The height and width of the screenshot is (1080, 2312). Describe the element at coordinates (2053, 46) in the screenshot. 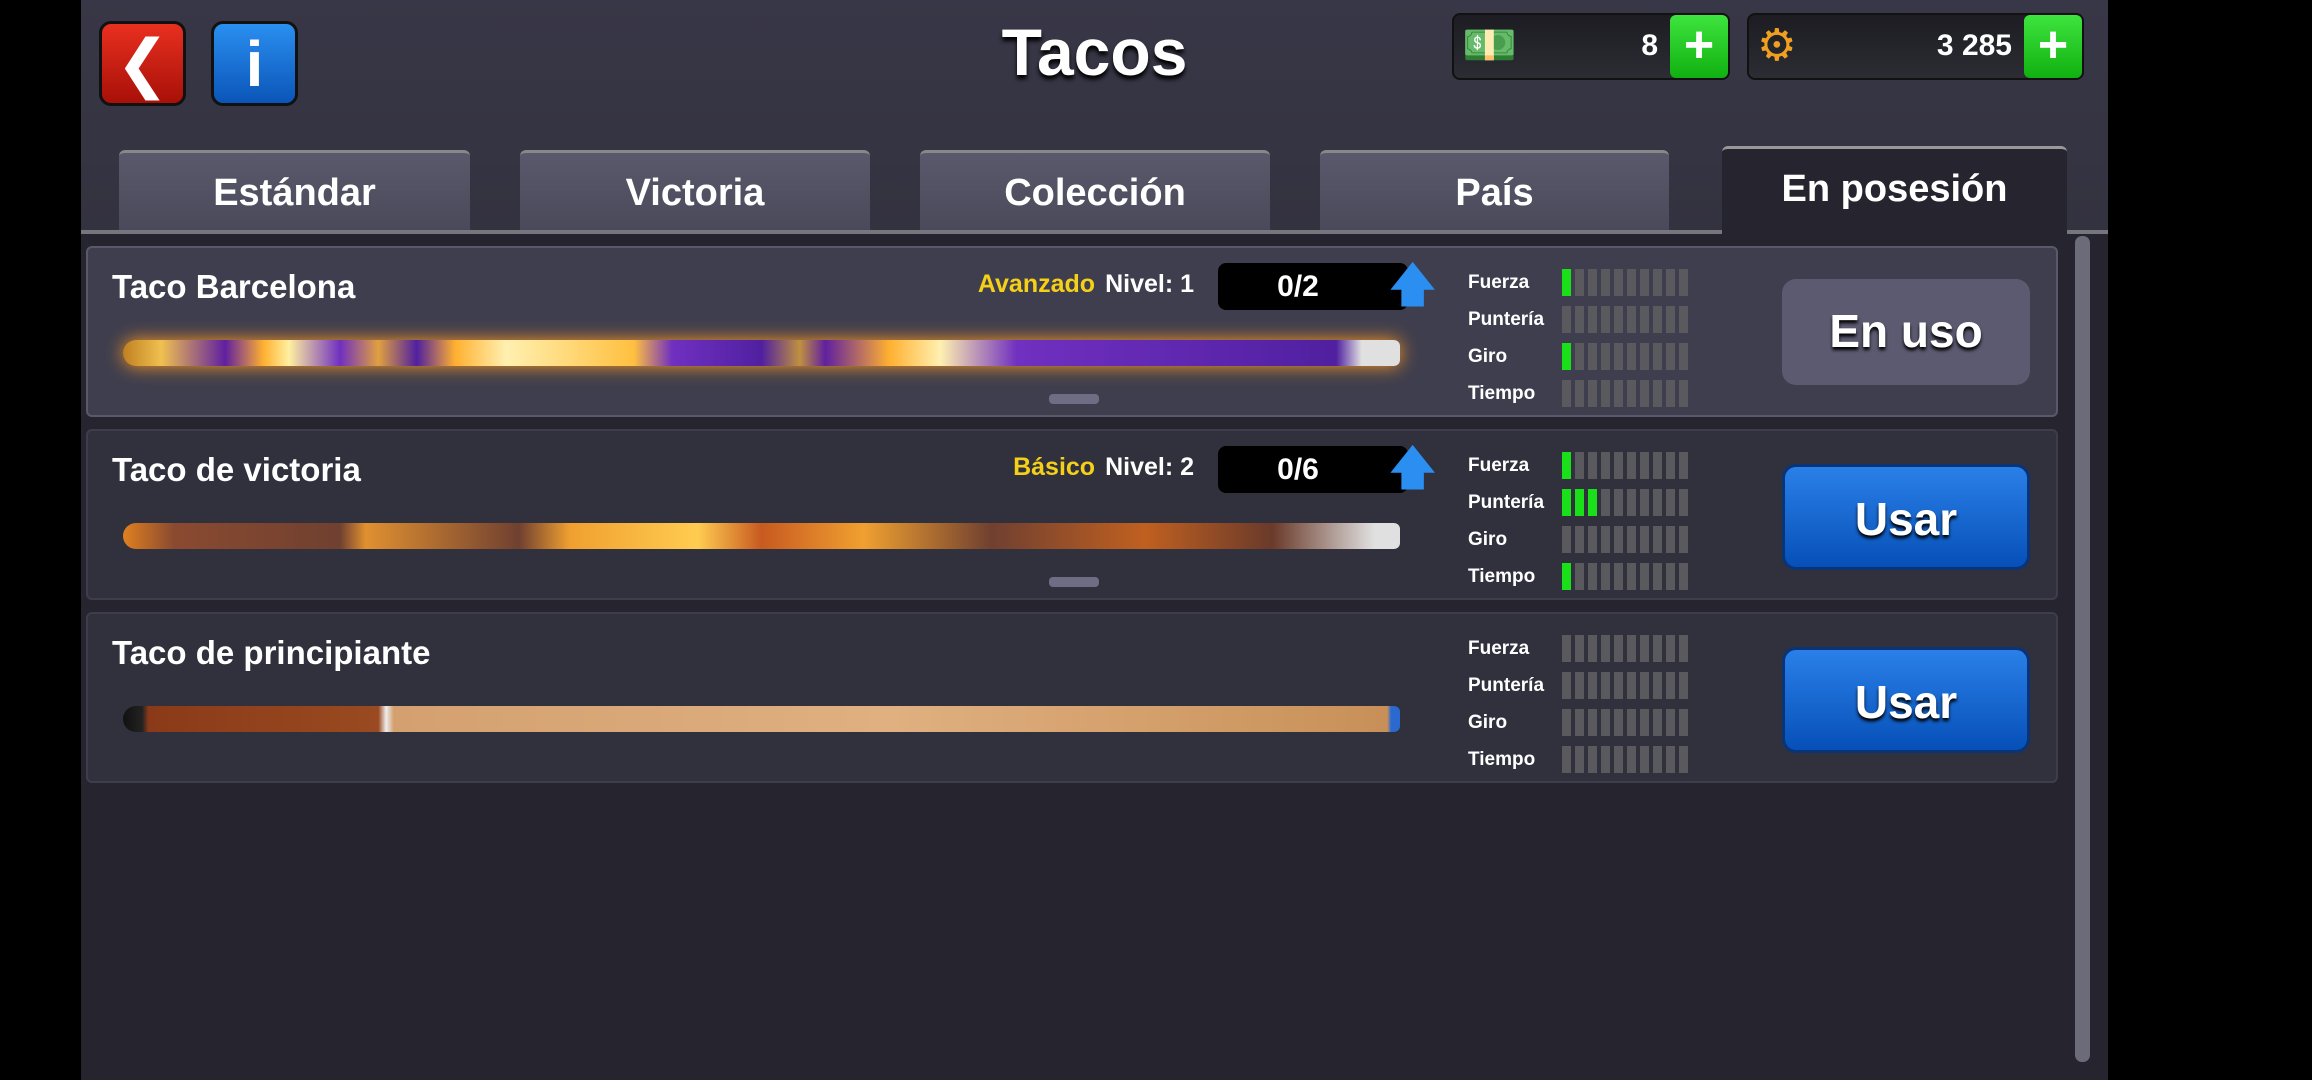

I see `add-coins-button: +` at that location.